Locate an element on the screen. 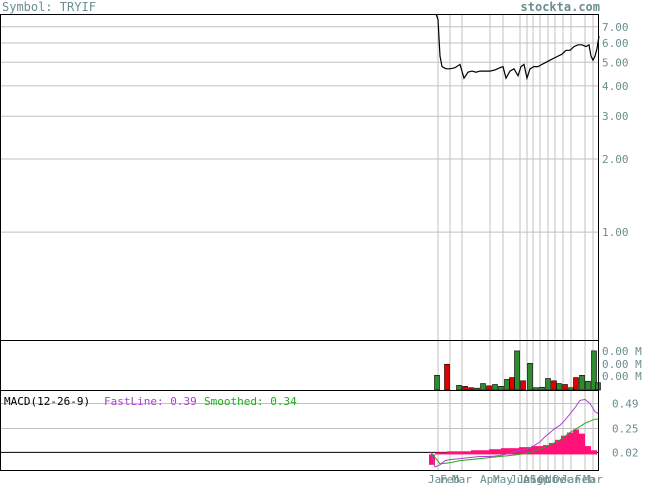 The image size is (655, 486). macd-fastline is located at coordinates (515, 433).